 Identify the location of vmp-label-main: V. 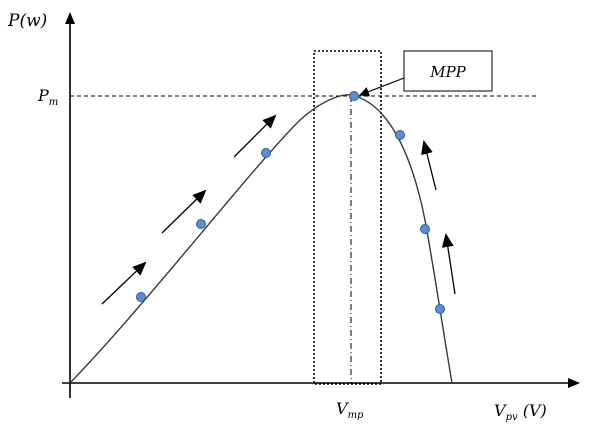
(342, 408).